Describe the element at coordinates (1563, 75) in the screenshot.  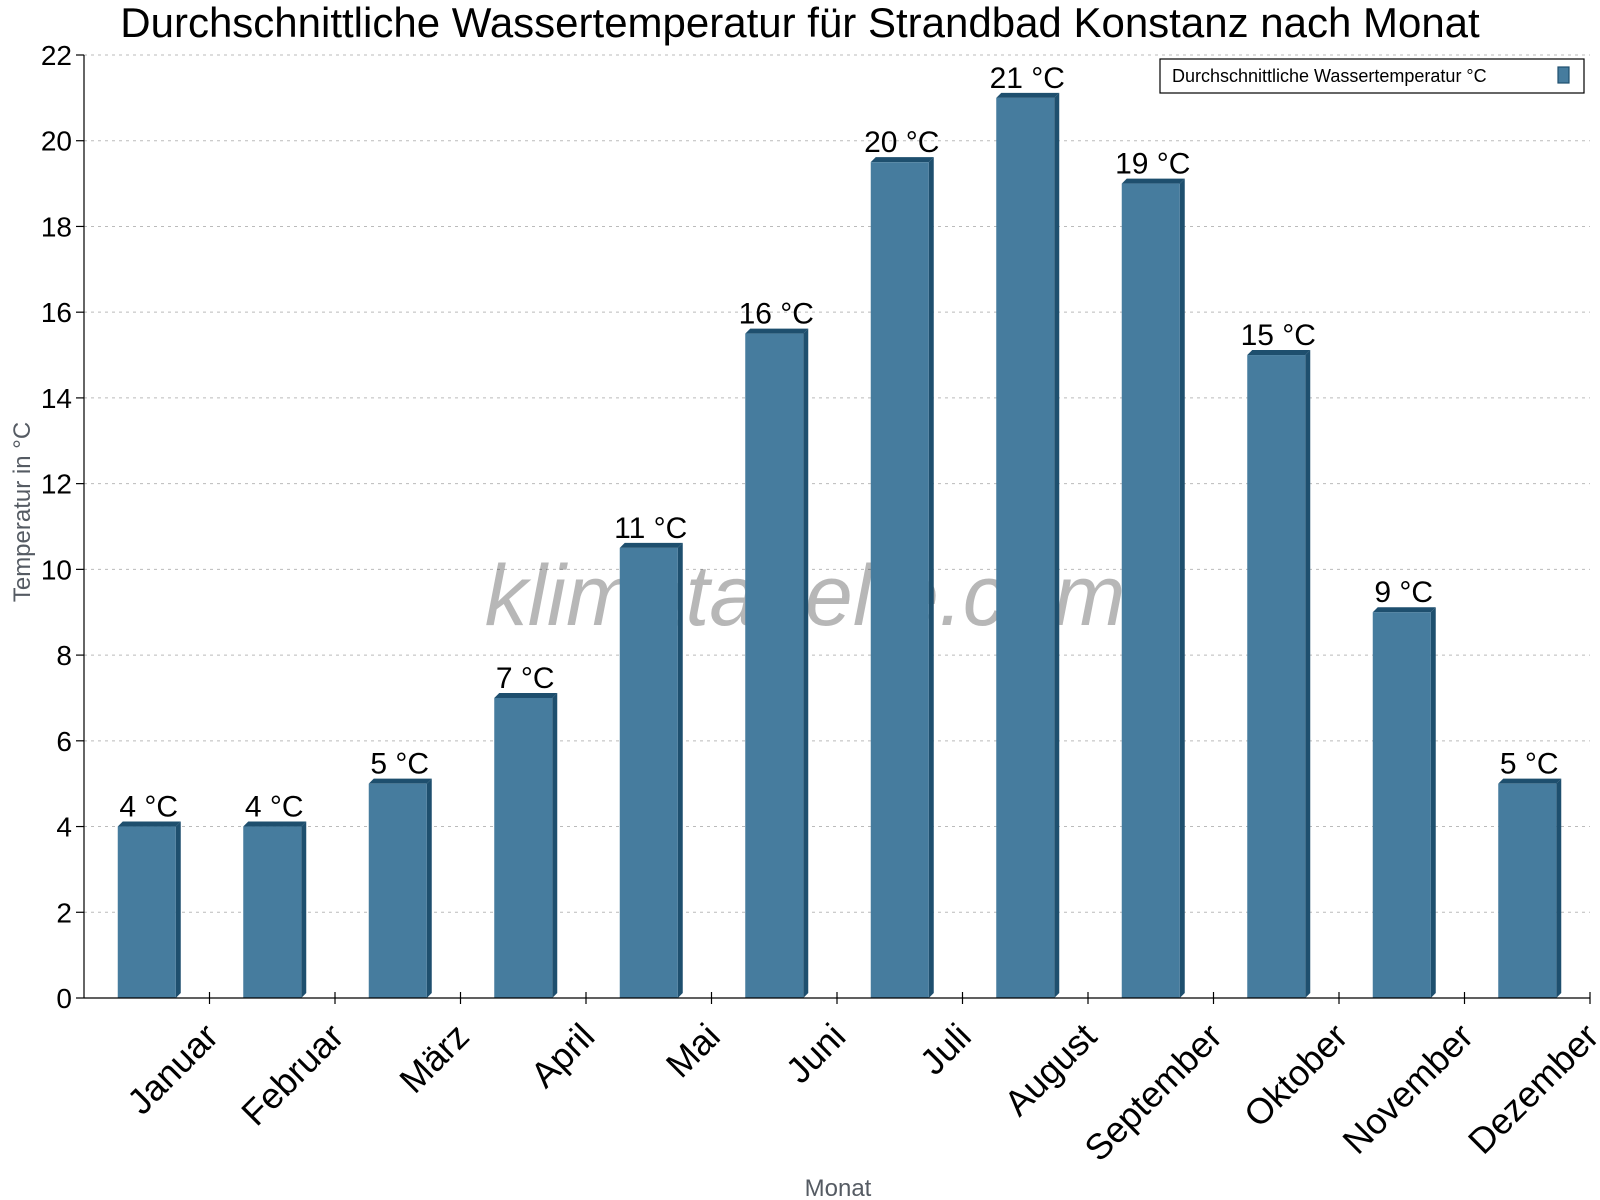
I see `legend-swatch` at that location.